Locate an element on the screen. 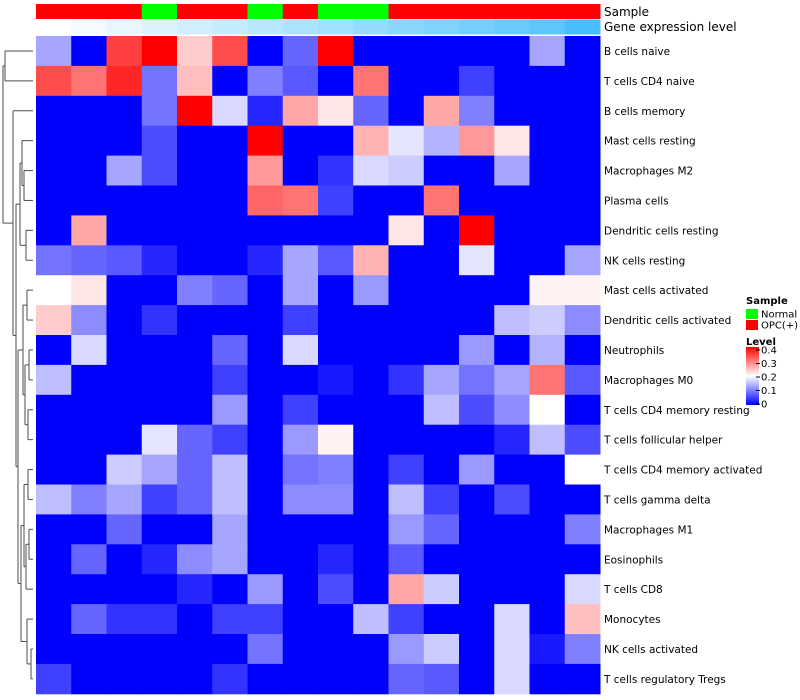  level-tick-label: 0.4 is located at coordinates (769, 351).